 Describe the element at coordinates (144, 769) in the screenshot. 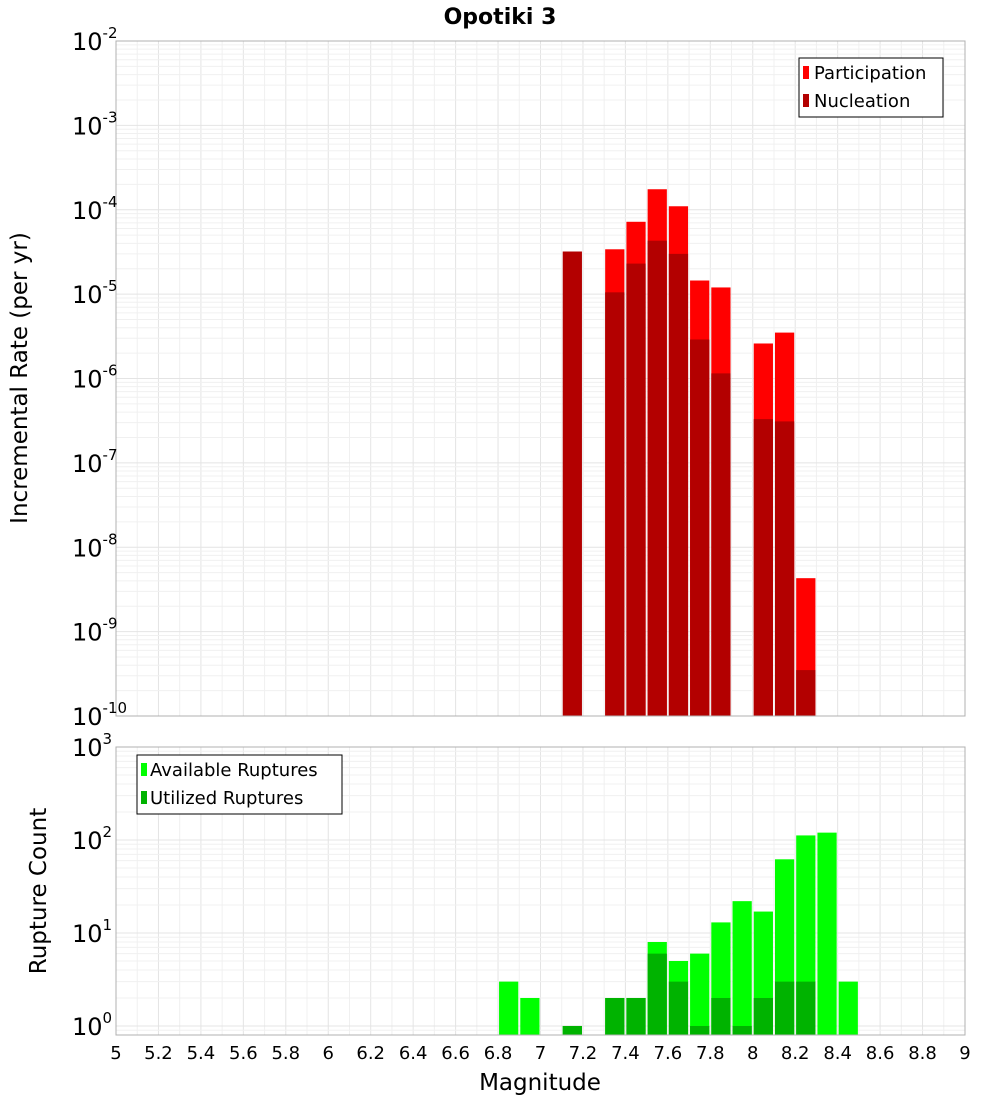

I see `available-swatch` at that location.